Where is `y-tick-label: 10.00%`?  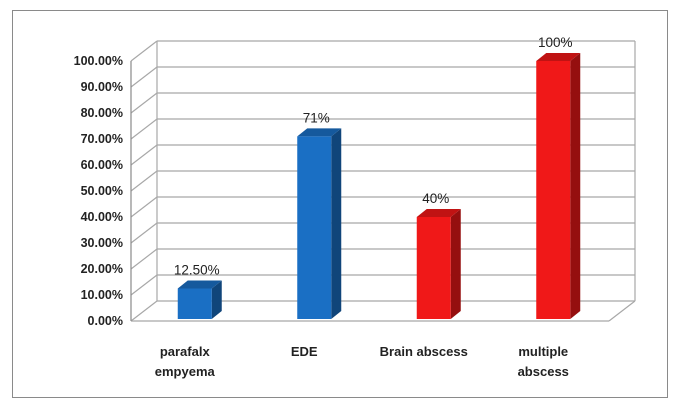 y-tick-label: 10.00% is located at coordinates (102, 295).